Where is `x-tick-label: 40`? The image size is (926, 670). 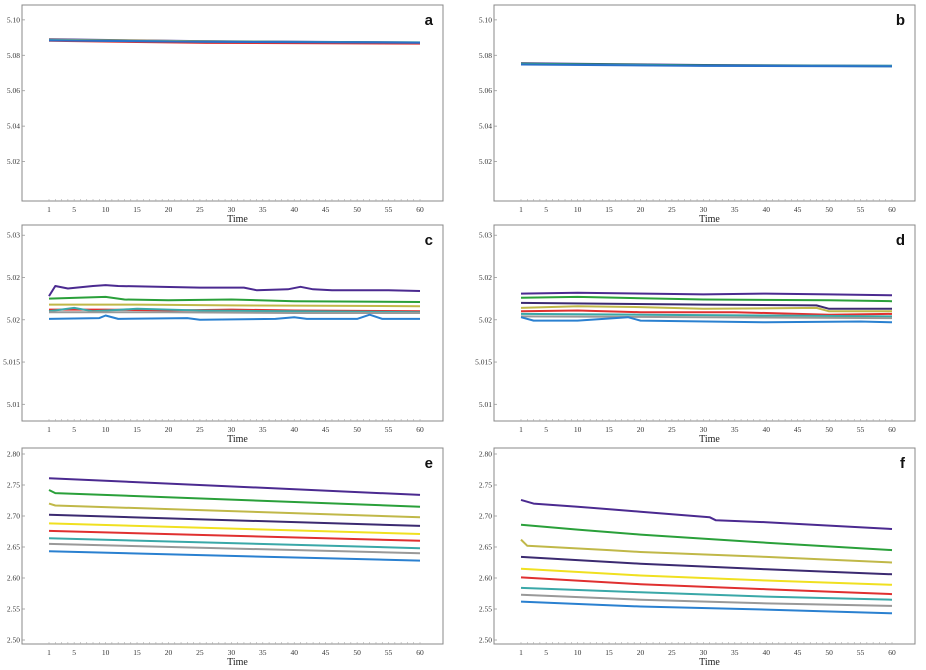
x-tick-label: 40 is located at coordinates (294, 429).